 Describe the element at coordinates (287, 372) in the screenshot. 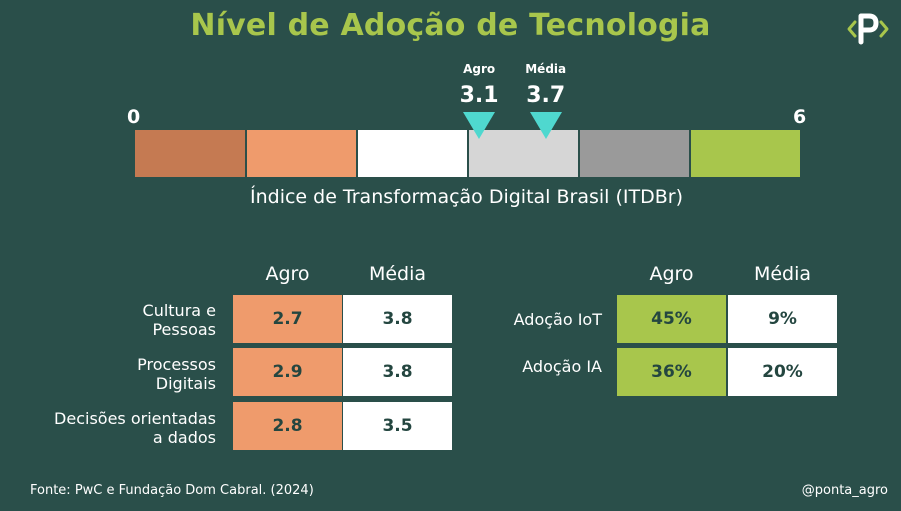

I see `dimension-cell-agro: 2.9` at that location.